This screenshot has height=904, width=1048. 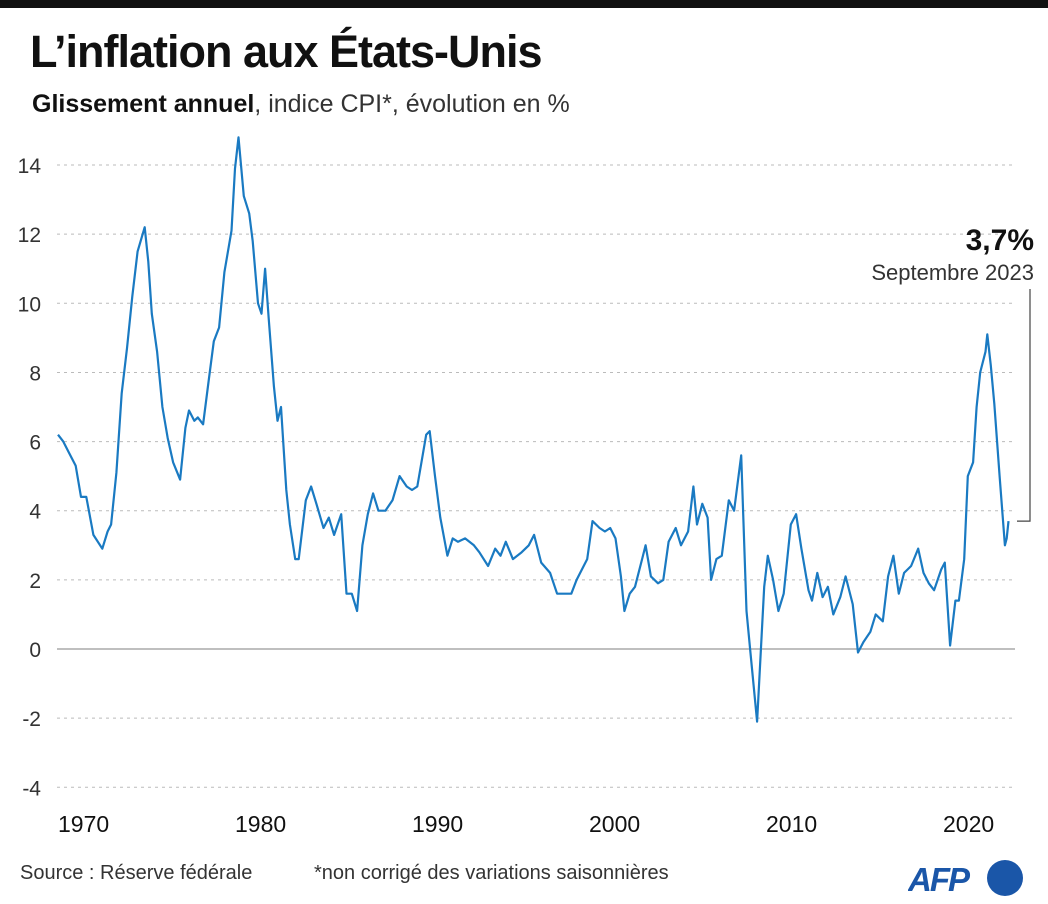 What do you see at coordinates (31, 719) in the screenshot?
I see `y-tick-label: -2` at bounding box center [31, 719].